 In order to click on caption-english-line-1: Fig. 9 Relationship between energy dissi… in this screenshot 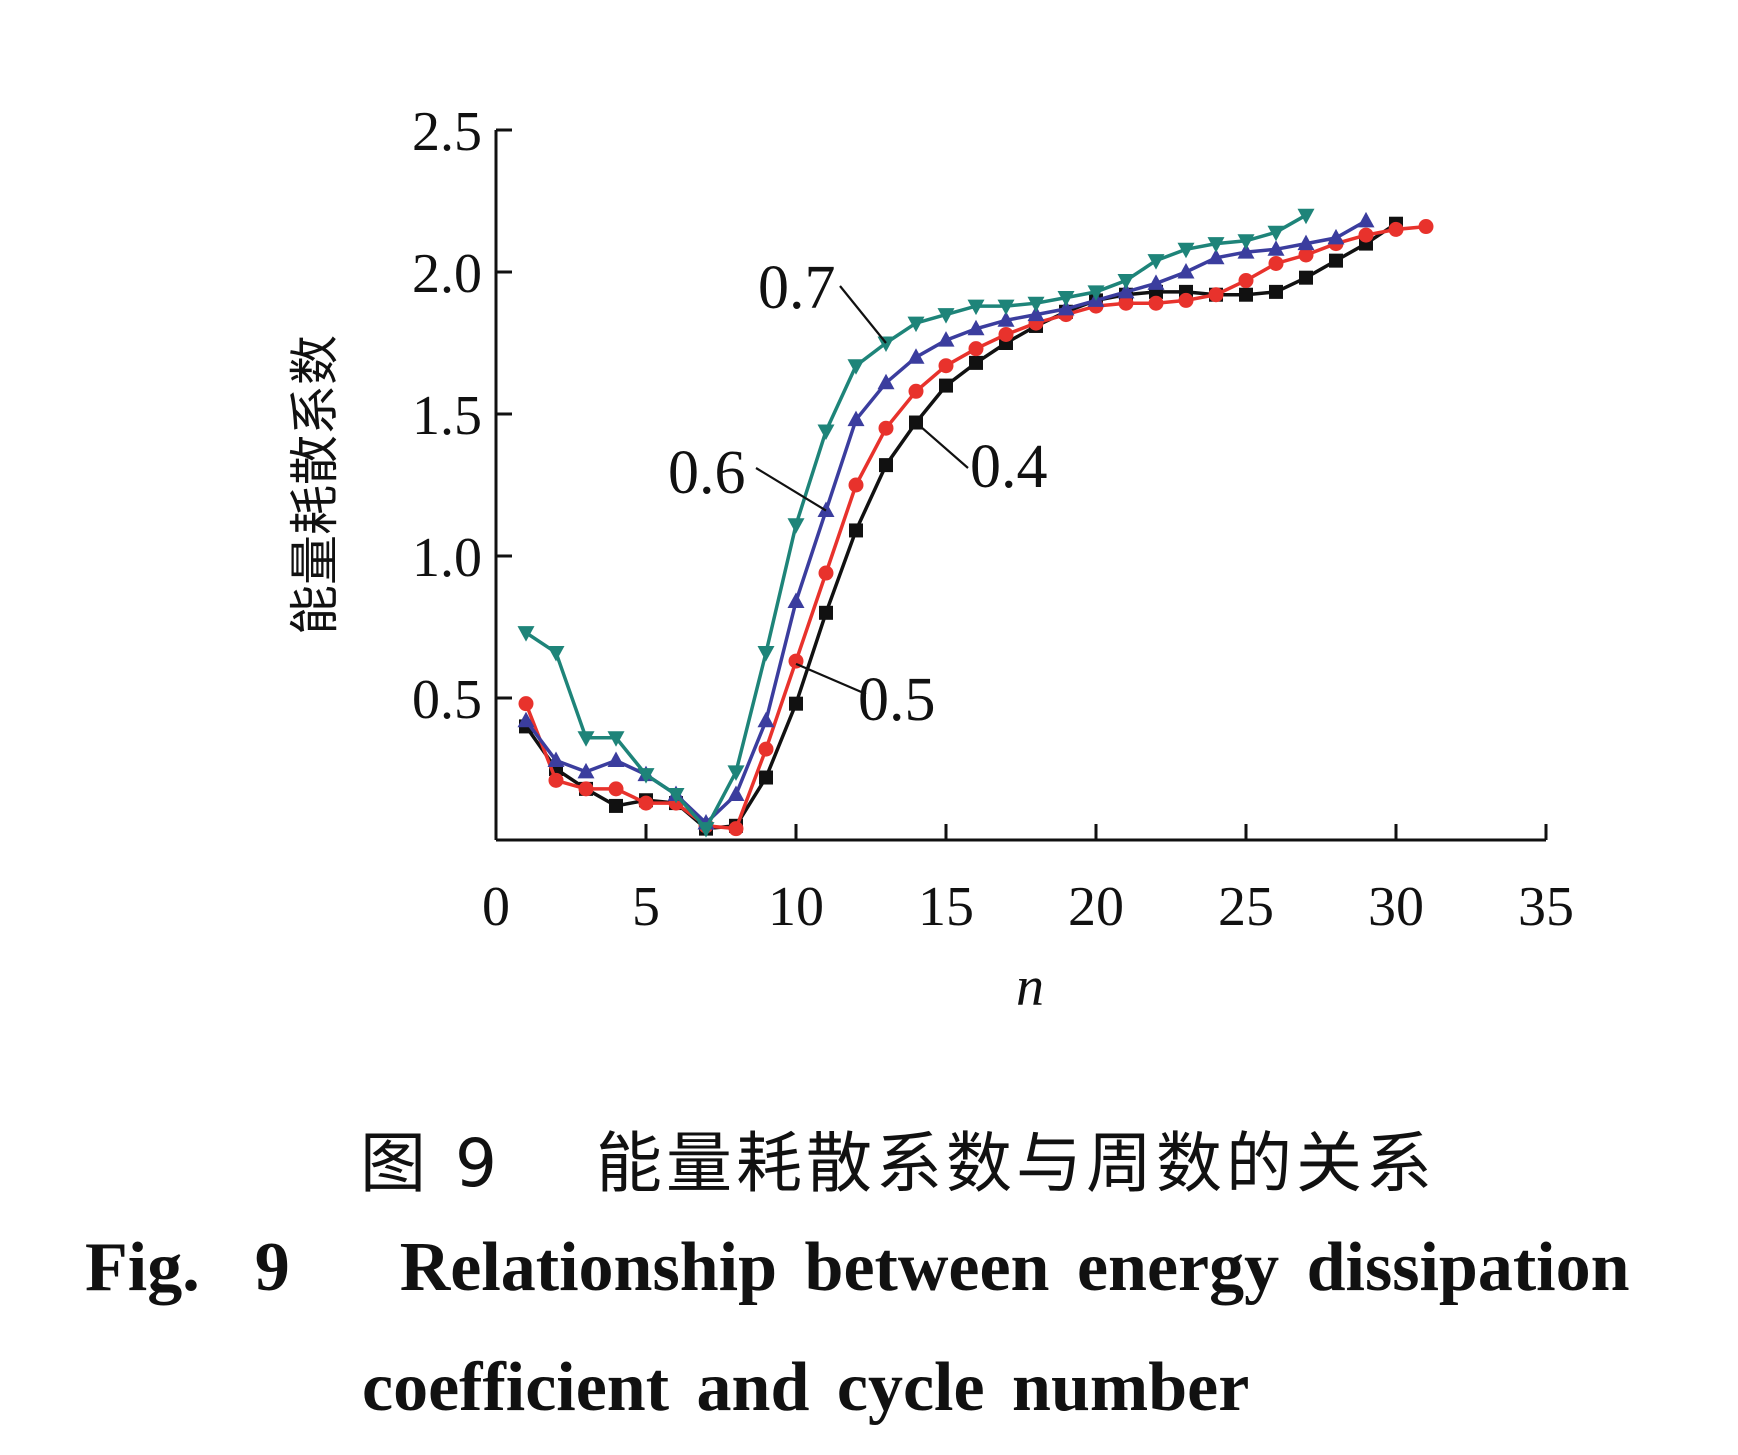, I will do `click(857, 1267)`.